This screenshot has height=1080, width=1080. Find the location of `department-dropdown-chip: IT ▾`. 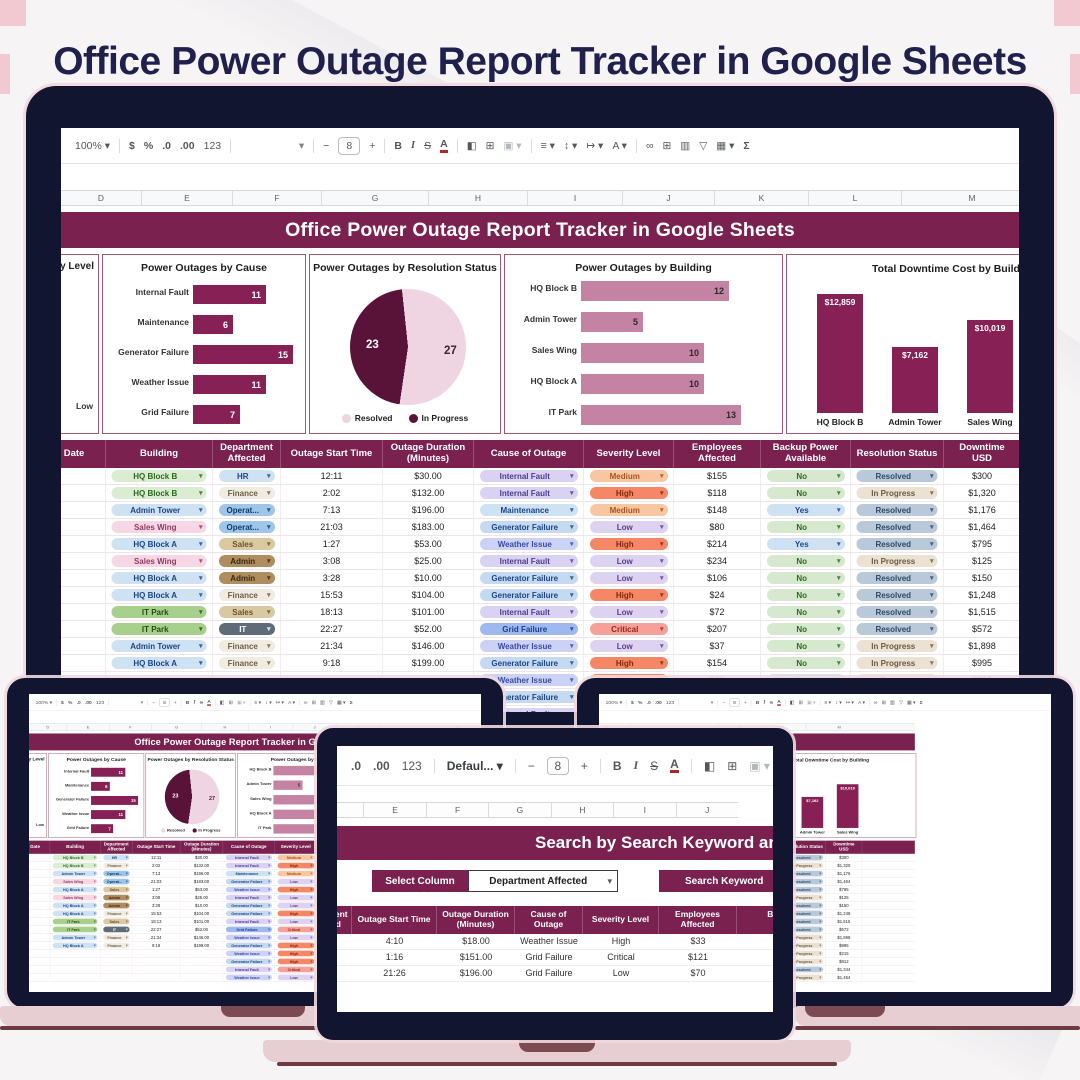

department-dropdown-chip: IT ▾ is located at coordinates (116, 929).